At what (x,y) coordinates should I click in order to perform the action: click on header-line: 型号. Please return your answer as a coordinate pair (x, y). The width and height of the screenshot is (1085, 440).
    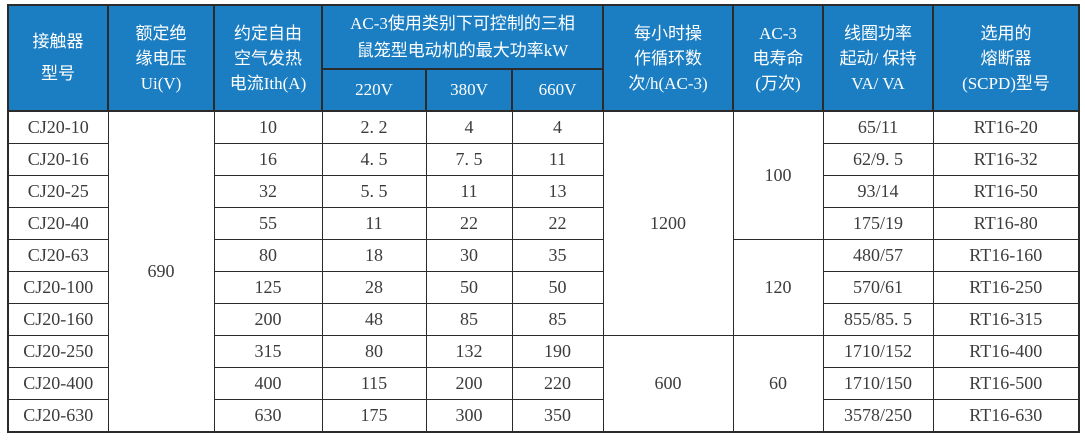
    Looking at the image, I should click on (58, 73).